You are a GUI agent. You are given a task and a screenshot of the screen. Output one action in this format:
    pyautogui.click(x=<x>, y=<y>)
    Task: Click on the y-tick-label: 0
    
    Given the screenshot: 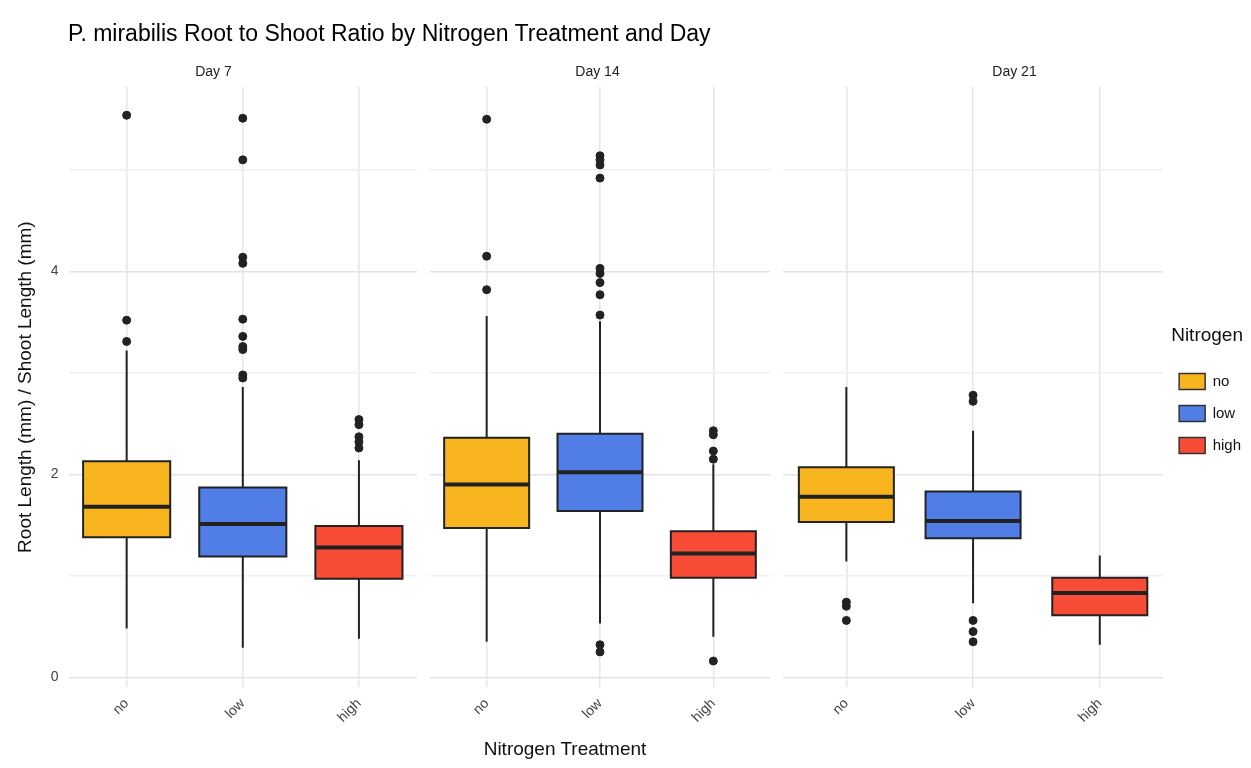 What is the action you would take?
    pyautogui.click(x=54, y=676)
    